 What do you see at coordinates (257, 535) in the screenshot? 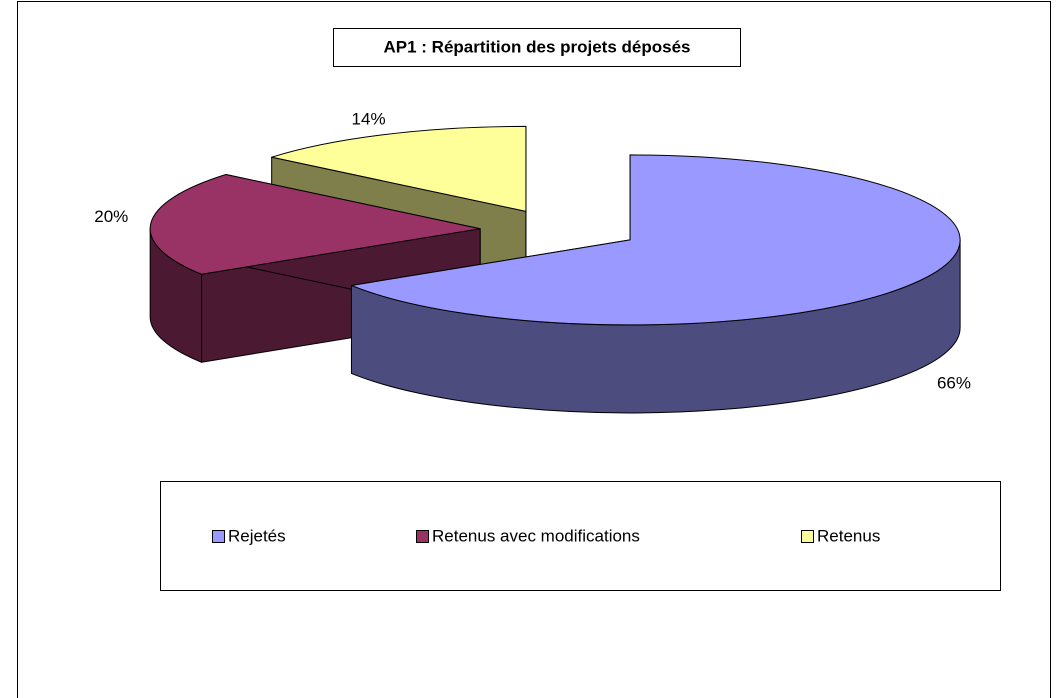
I see `legend-label: Rejetés` at bounding box center [257, 535].